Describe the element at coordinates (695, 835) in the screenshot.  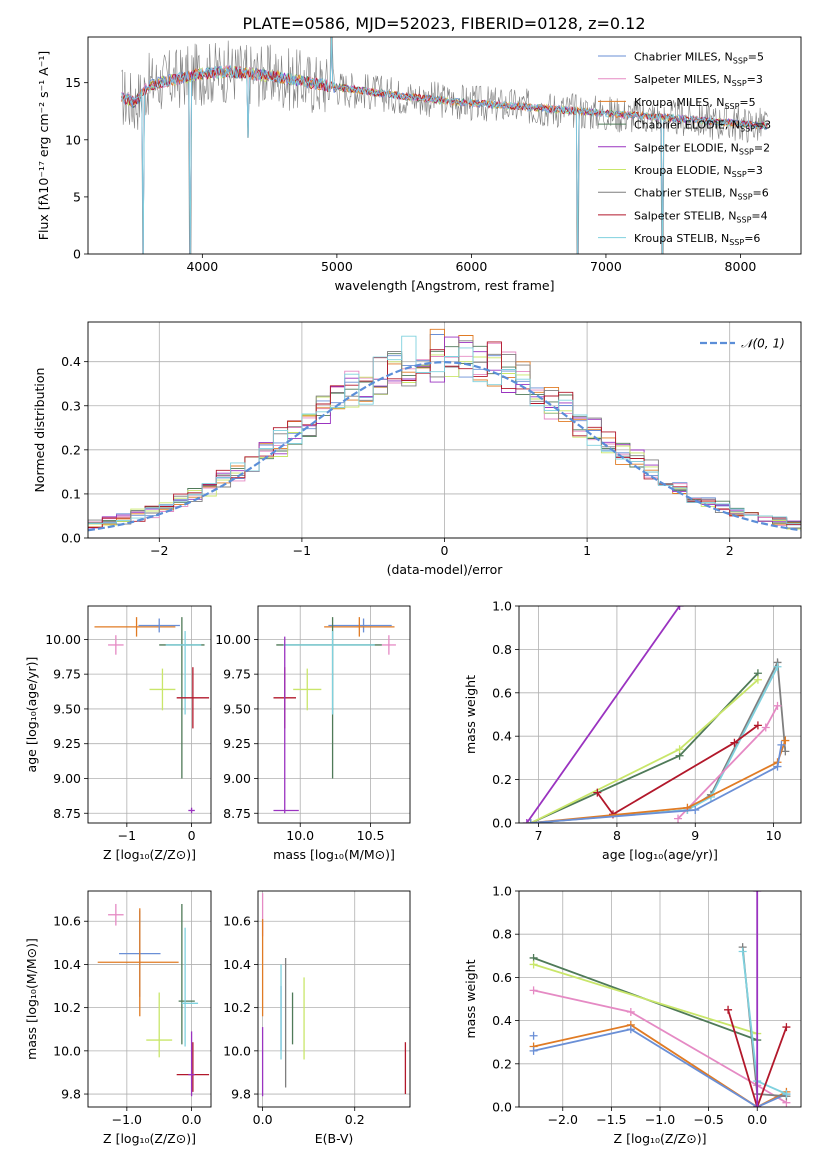
I see `x-tick-label: 9` at that location.